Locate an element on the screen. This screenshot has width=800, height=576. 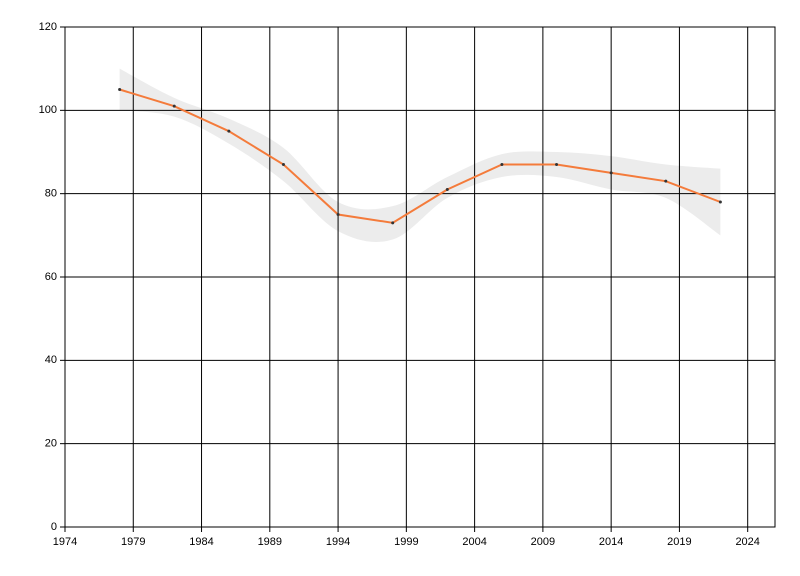
x-tick-label: 1974 is located at coordinates (65, 542).